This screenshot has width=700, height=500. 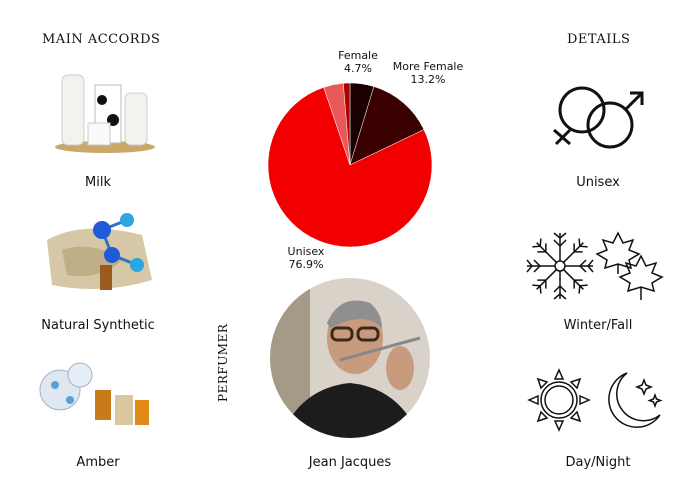 I want to click on detail-time-label: Day/Night, so click(x=598, y=462).